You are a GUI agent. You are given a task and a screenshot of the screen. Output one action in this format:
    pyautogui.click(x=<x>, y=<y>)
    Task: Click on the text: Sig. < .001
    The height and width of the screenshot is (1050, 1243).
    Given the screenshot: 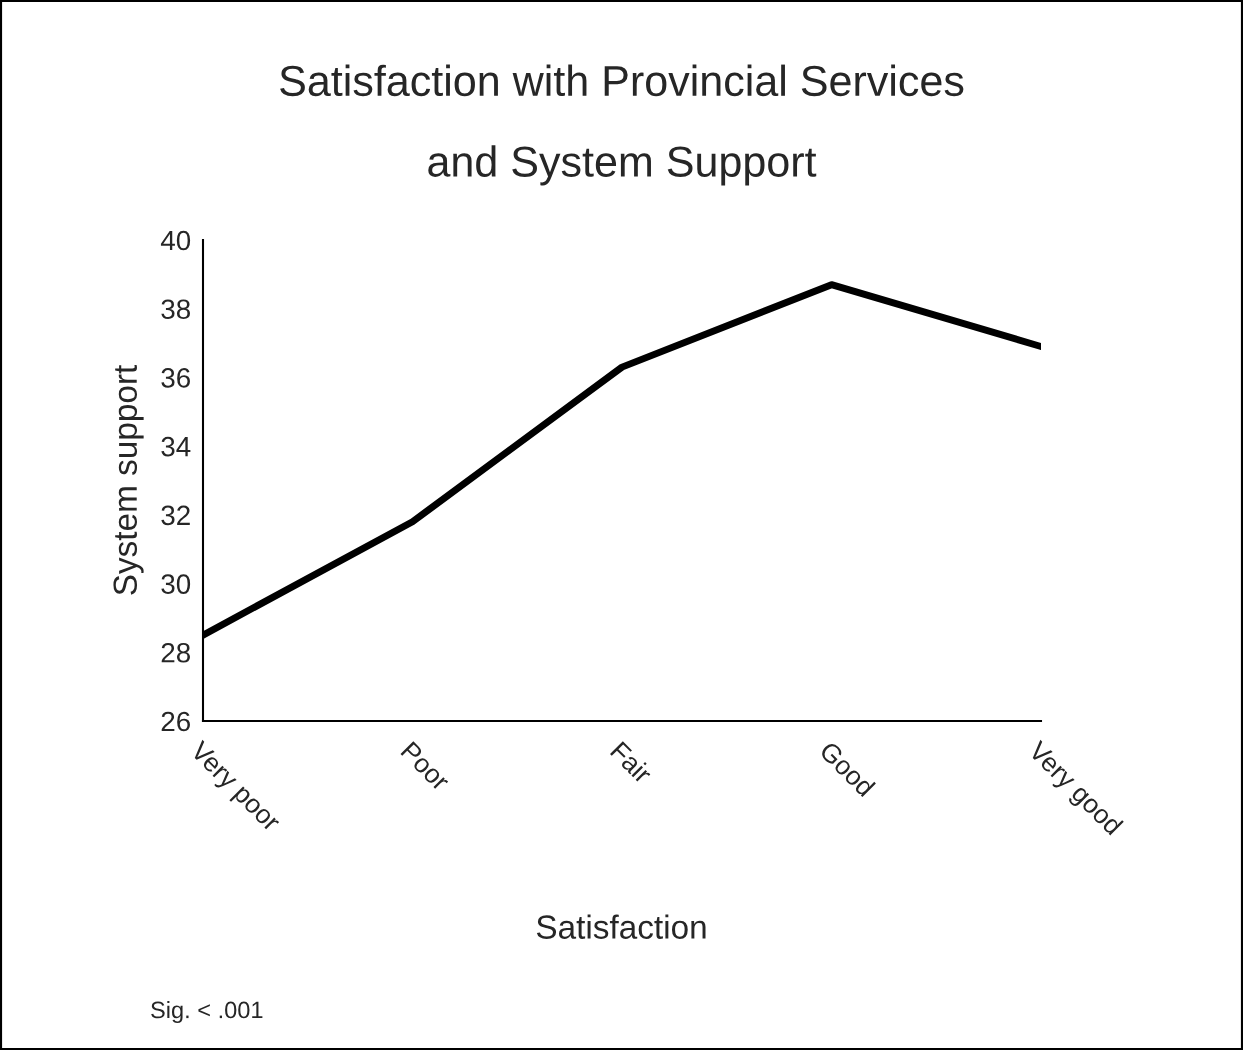 What is the action you would take?
    pyautogui.click(x=207, y=1012)
    